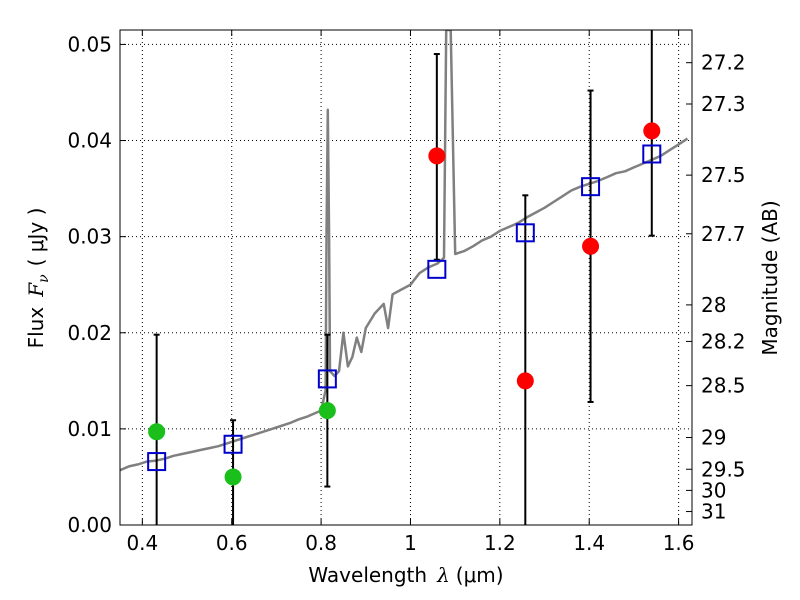  Describe the element at coordinates (410, 543) in the screenshot. I see `x-tick-label: 1` at that location.